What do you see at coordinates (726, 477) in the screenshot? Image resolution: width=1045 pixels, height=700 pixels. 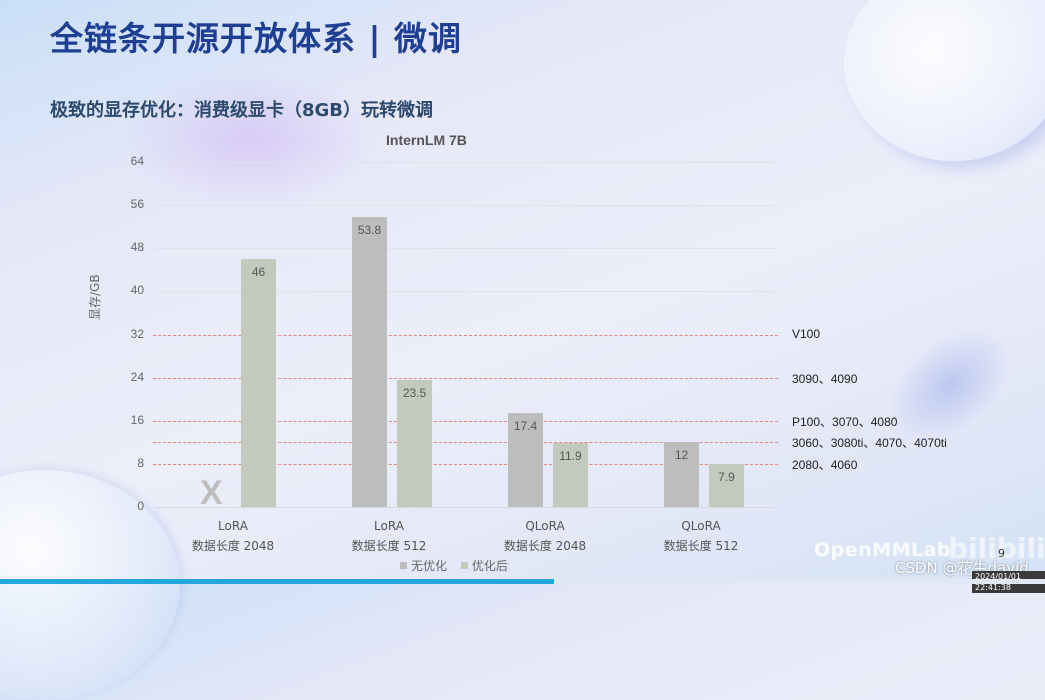 I see `bar-value-label: 7.9` at bounding box center [726, 477].